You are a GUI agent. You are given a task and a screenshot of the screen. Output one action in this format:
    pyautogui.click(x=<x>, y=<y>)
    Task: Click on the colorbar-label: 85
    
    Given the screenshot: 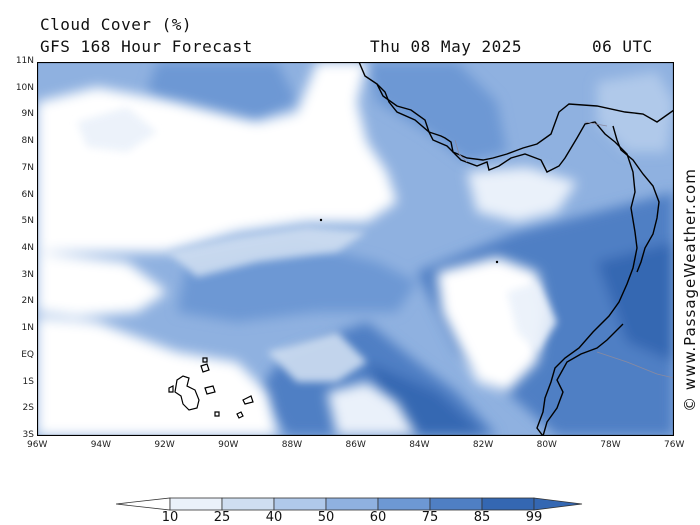 What is the action you would take?
    pyautogui.click(x=482, y=517)
    